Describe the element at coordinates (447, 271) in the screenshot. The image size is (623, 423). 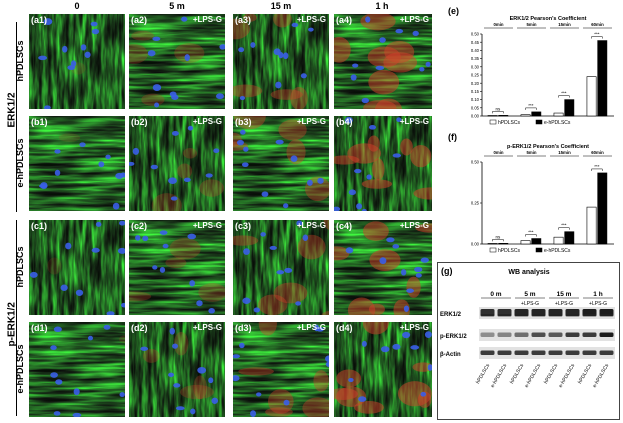
I see `wb-panel-label: (g)` at that location.